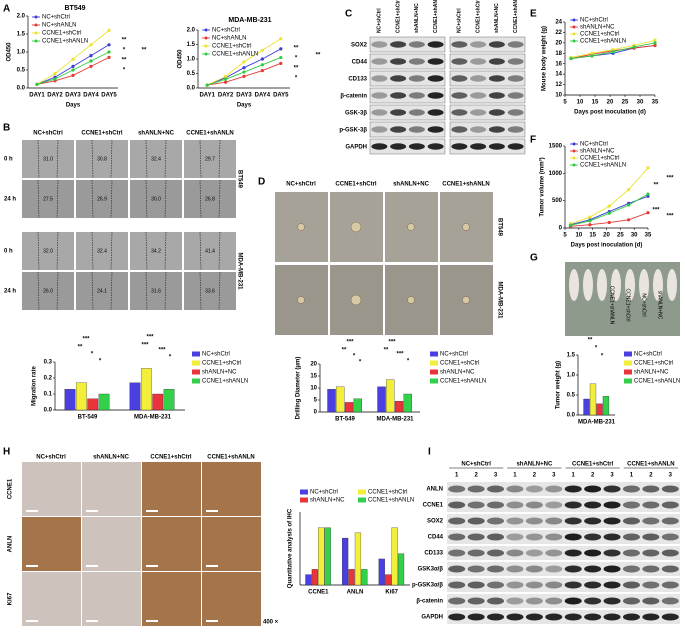 The image size is (685, 632). What do you see at coordinates (48, 251) in the screenshot?
I see `wound-width: 32.0` at bounding box center [48, 251].